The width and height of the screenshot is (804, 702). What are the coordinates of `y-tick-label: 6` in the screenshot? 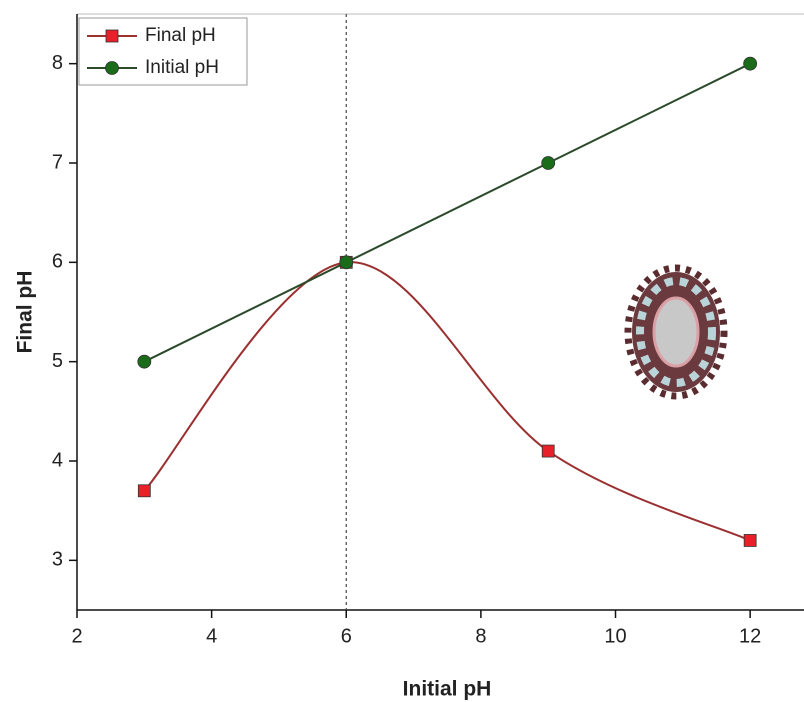 It's located at (57, 262).